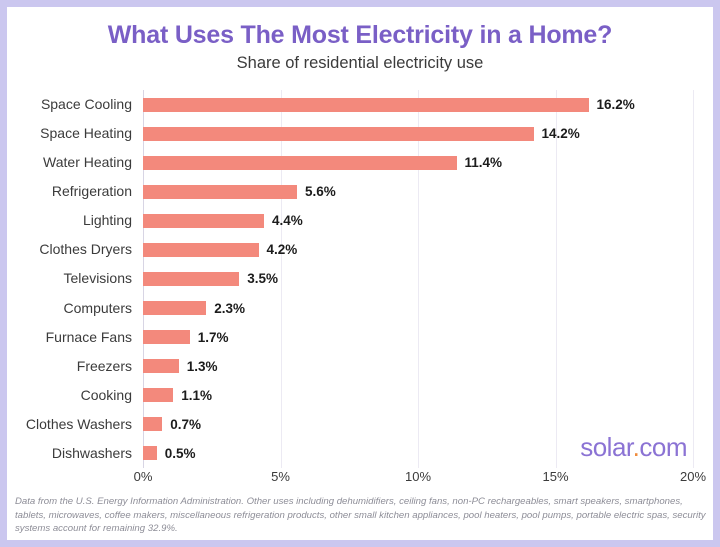 The height and width of the screenshot is (547, 720). What do you see at coordinates (280, 476) in the screenshot?
I see `x-axis-tick-label: 5%` at bounding box center [280, 476].